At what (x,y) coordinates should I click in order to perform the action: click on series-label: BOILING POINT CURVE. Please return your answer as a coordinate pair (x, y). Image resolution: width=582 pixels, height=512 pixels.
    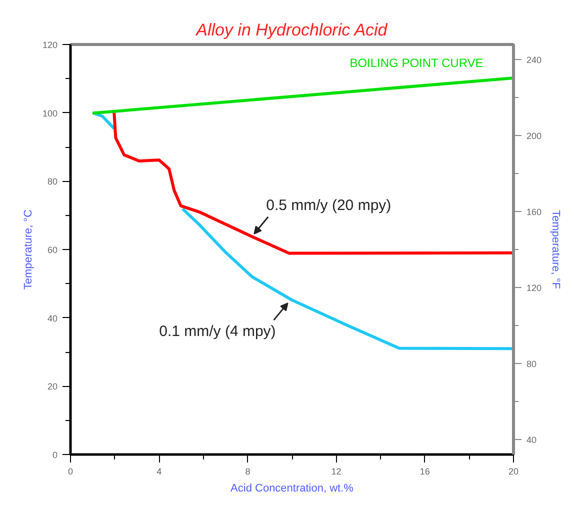
    Looking at the image, I should click on (417, 63).